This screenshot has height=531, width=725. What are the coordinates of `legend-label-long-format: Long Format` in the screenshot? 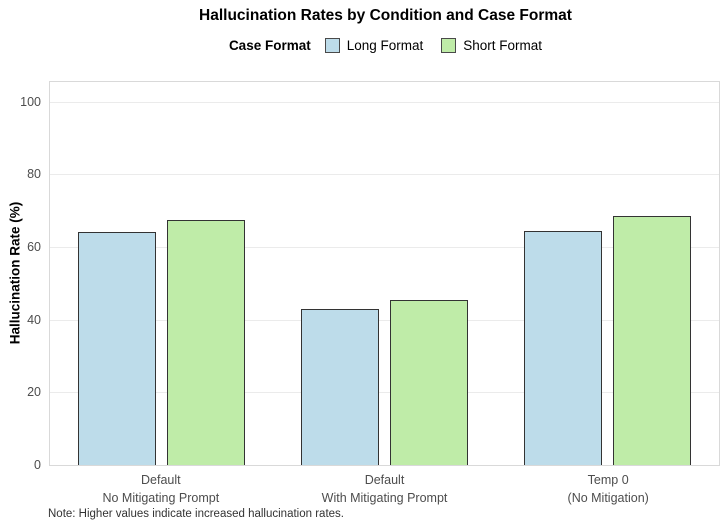 It's located at (385, 45).